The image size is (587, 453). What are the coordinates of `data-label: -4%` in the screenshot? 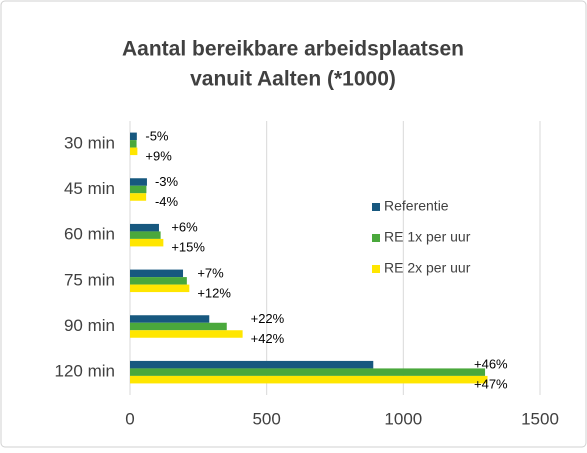 It's located at (167, 201).